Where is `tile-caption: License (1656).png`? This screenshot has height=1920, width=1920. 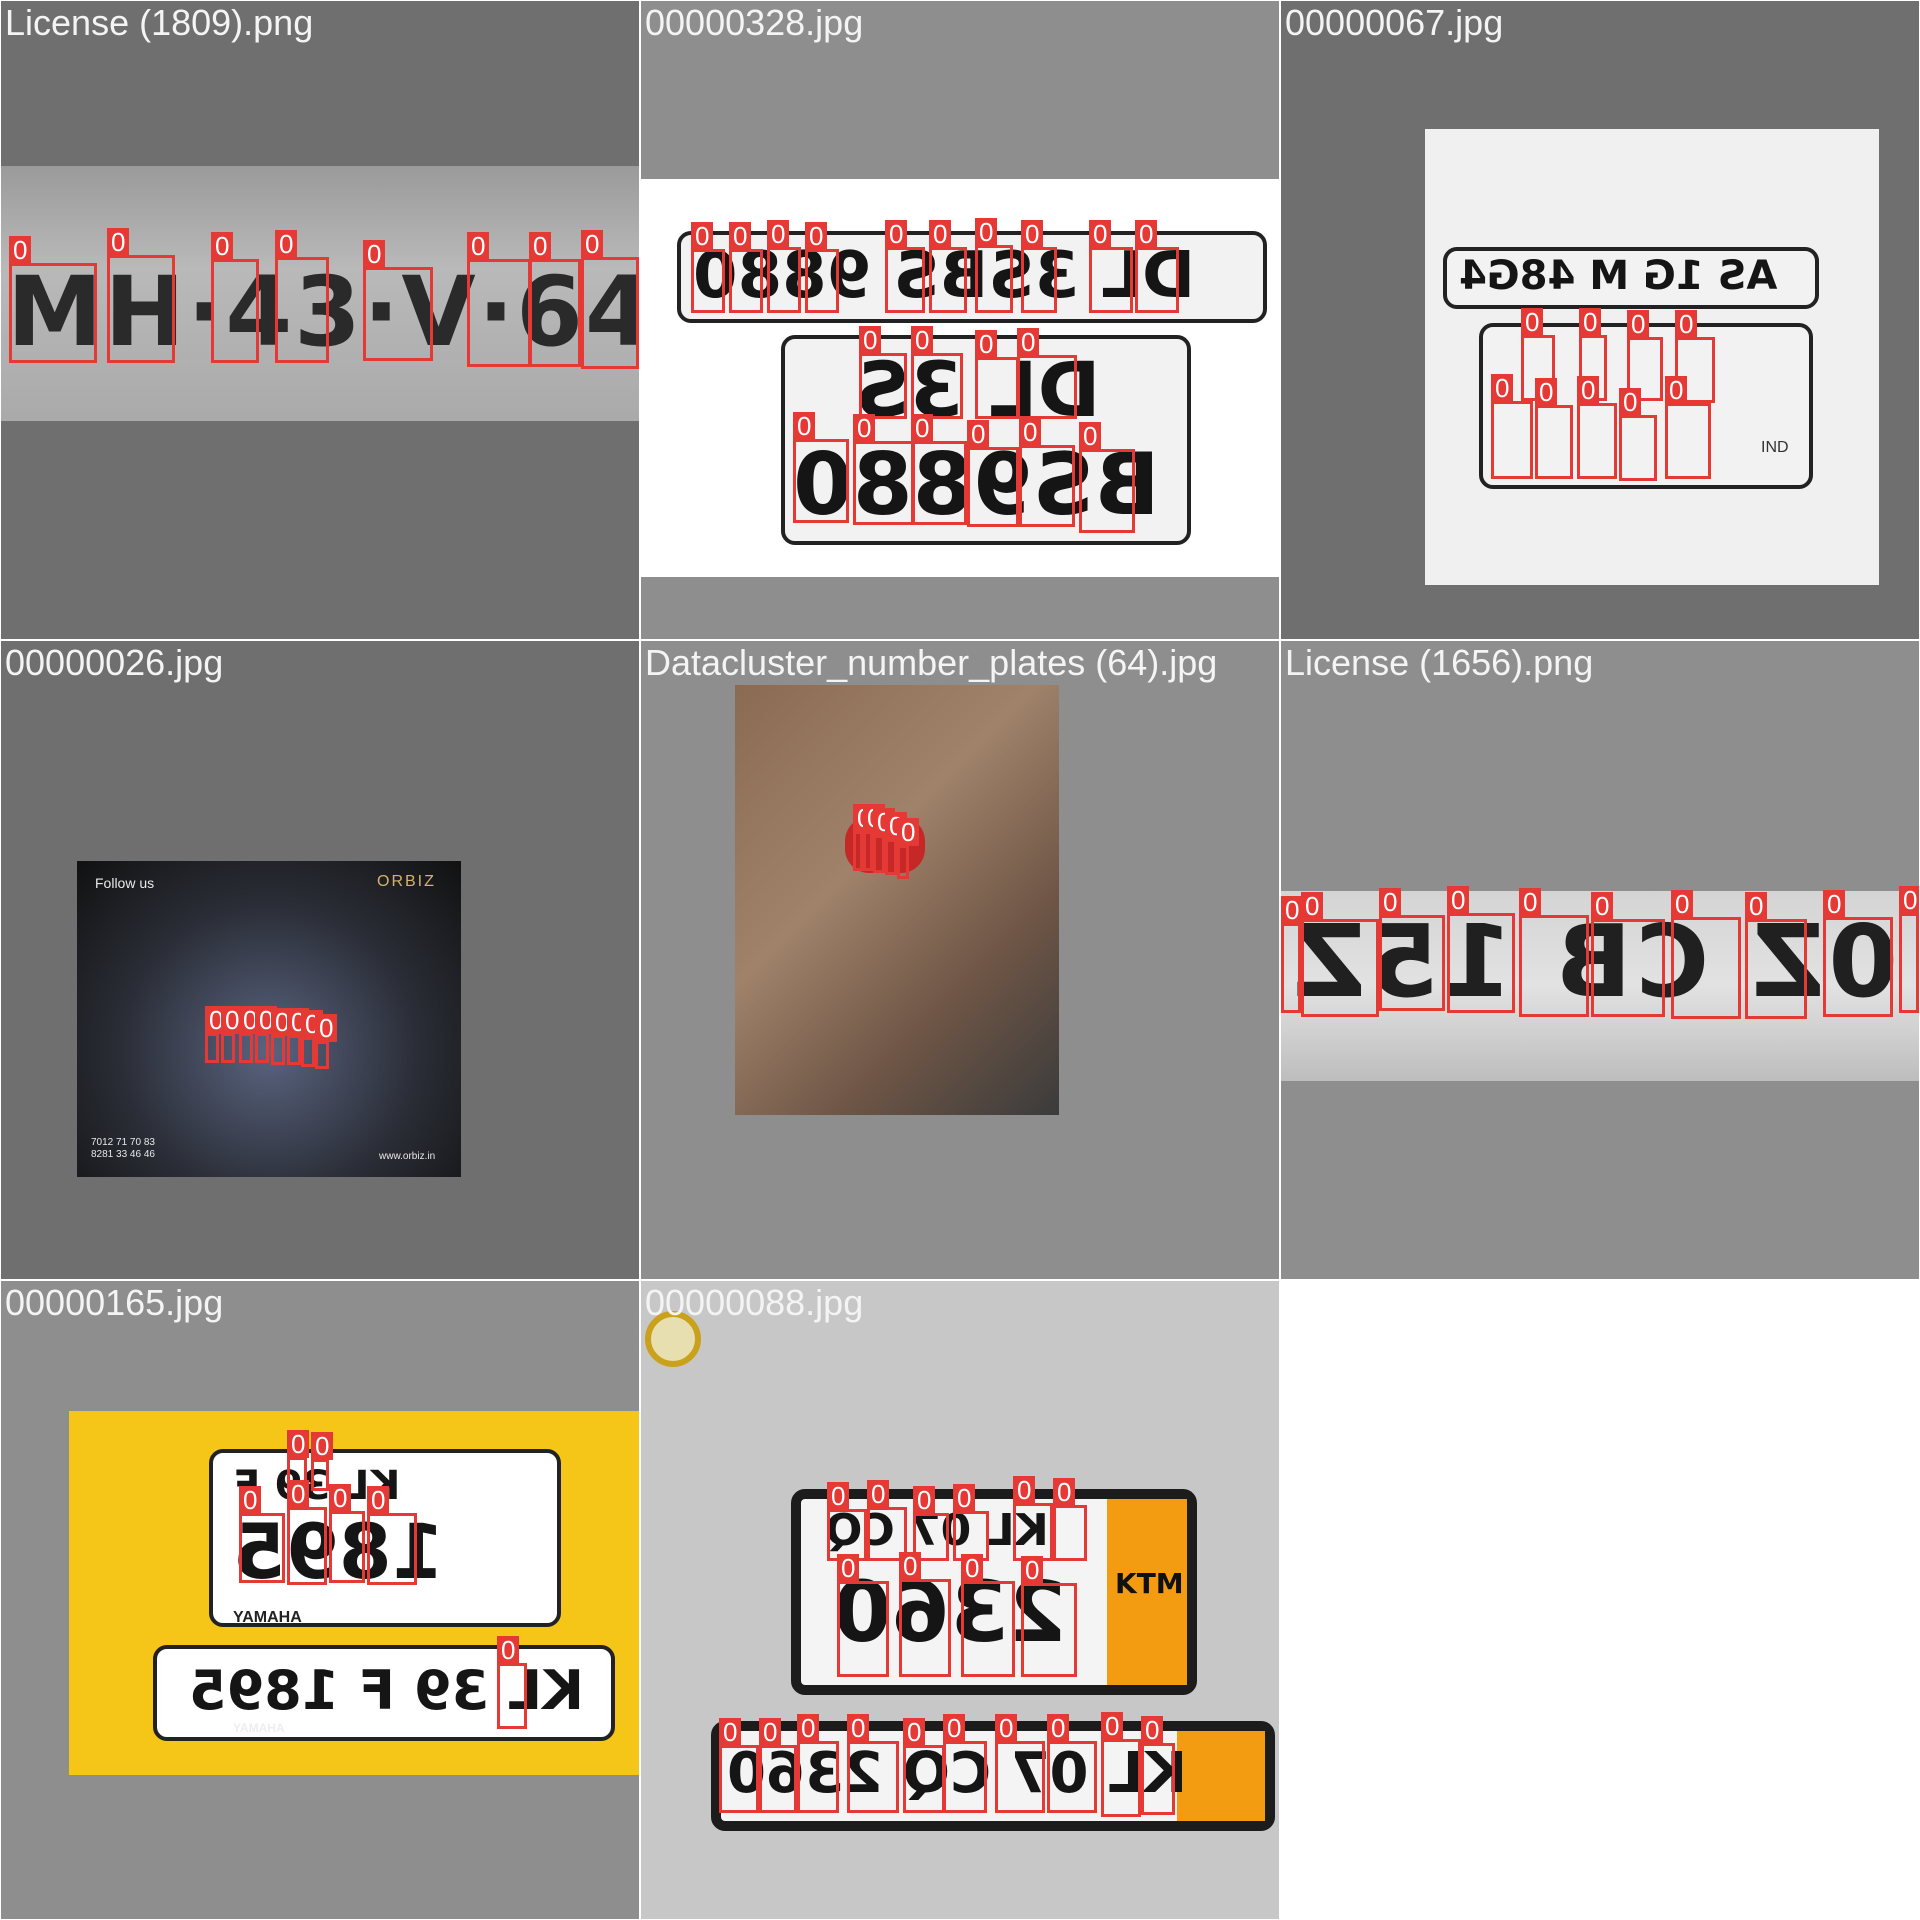
tile-caption: License (1656).png is located at coordinates (1439, 662).